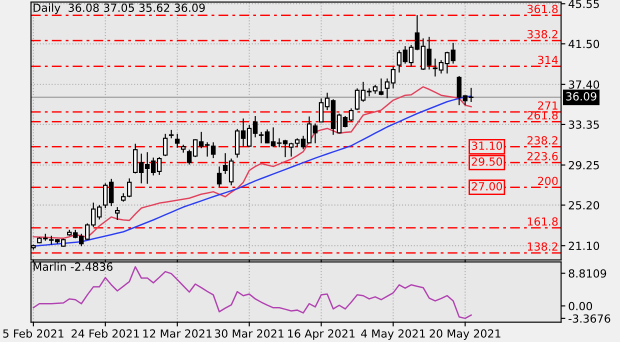 Image resolution: width=620 pixels, height=342 pixels. Describe the element at coordinates (487, 146) in the screenshot. I see `annotation: 31.10` at that location.